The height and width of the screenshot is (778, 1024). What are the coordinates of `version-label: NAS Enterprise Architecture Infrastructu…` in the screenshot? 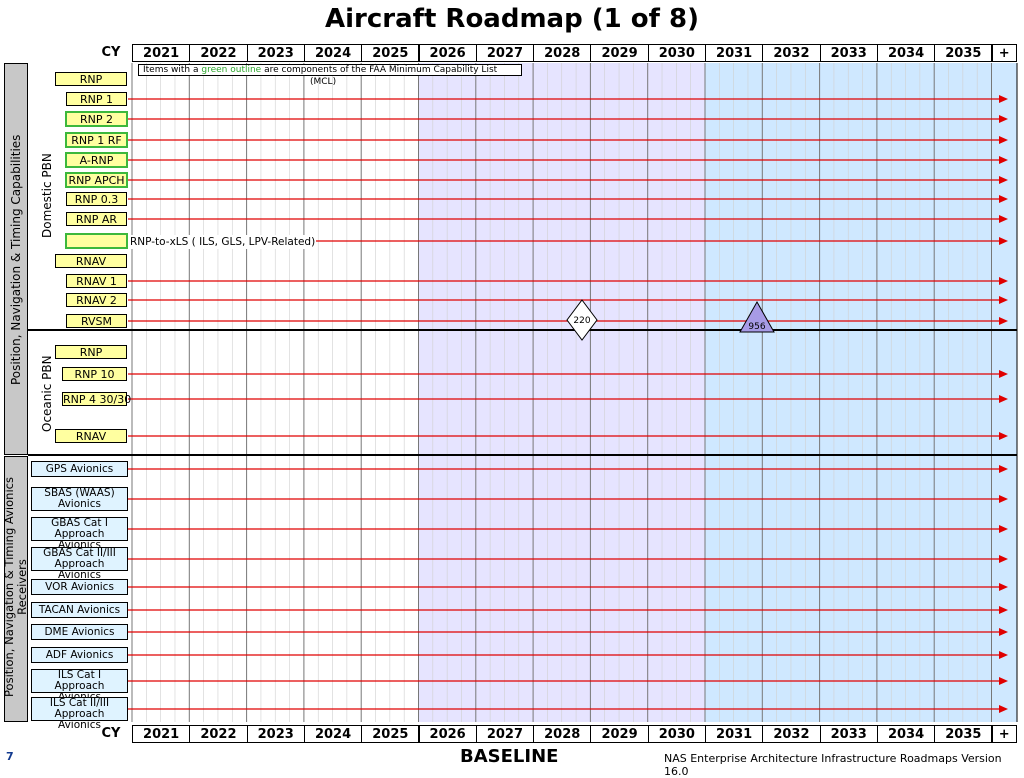 It's located at (833, 765).